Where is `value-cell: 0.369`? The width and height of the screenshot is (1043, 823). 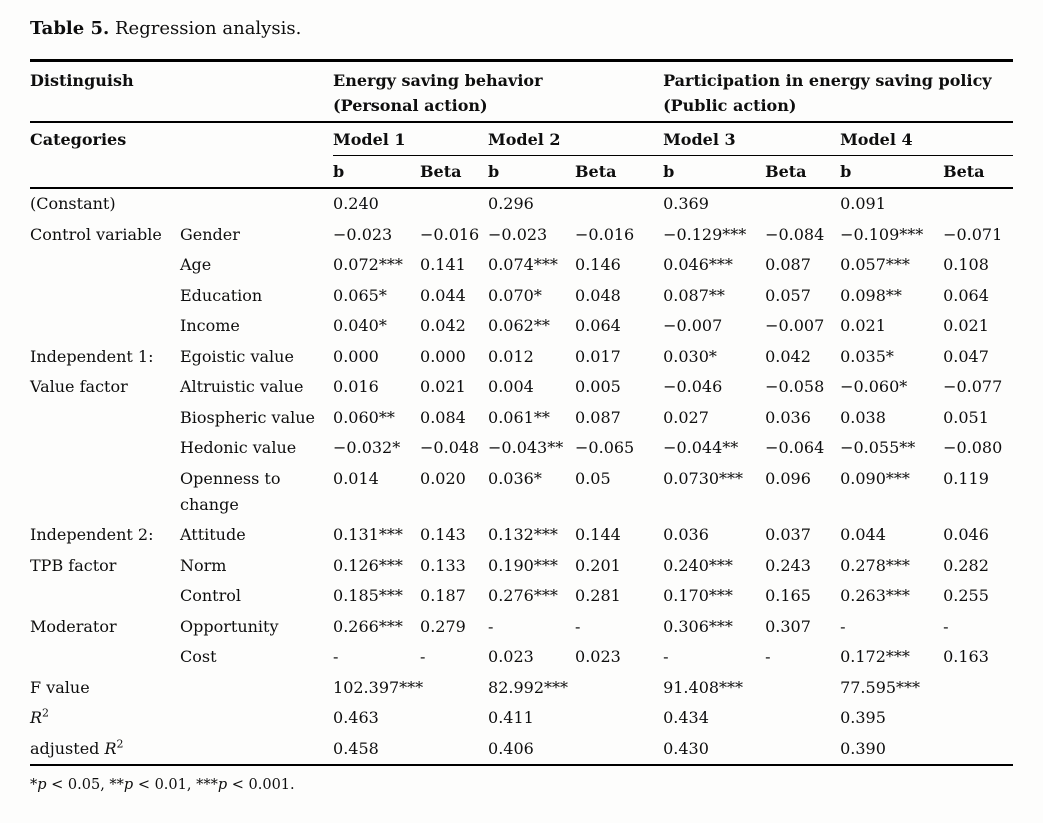 value-cell: 0.369 is located at coordinates (686, 203).